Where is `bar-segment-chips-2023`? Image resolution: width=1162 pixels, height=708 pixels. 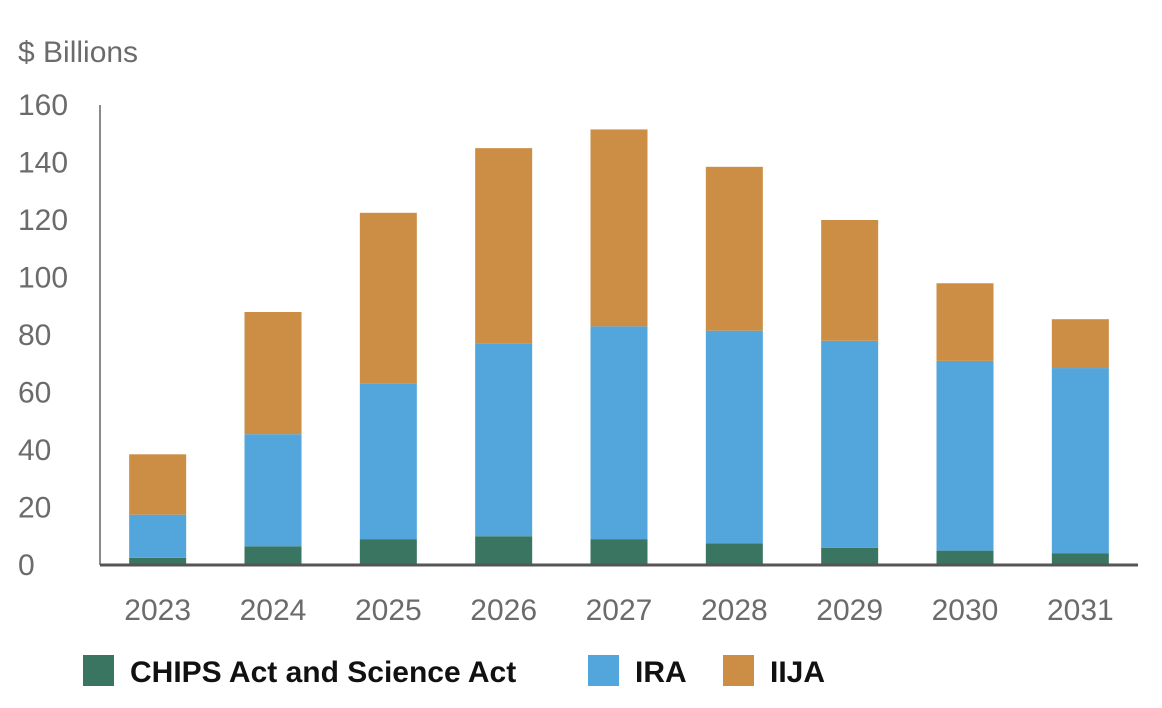 bar-segment-chips-2023 is located at coordinates (158, 561).